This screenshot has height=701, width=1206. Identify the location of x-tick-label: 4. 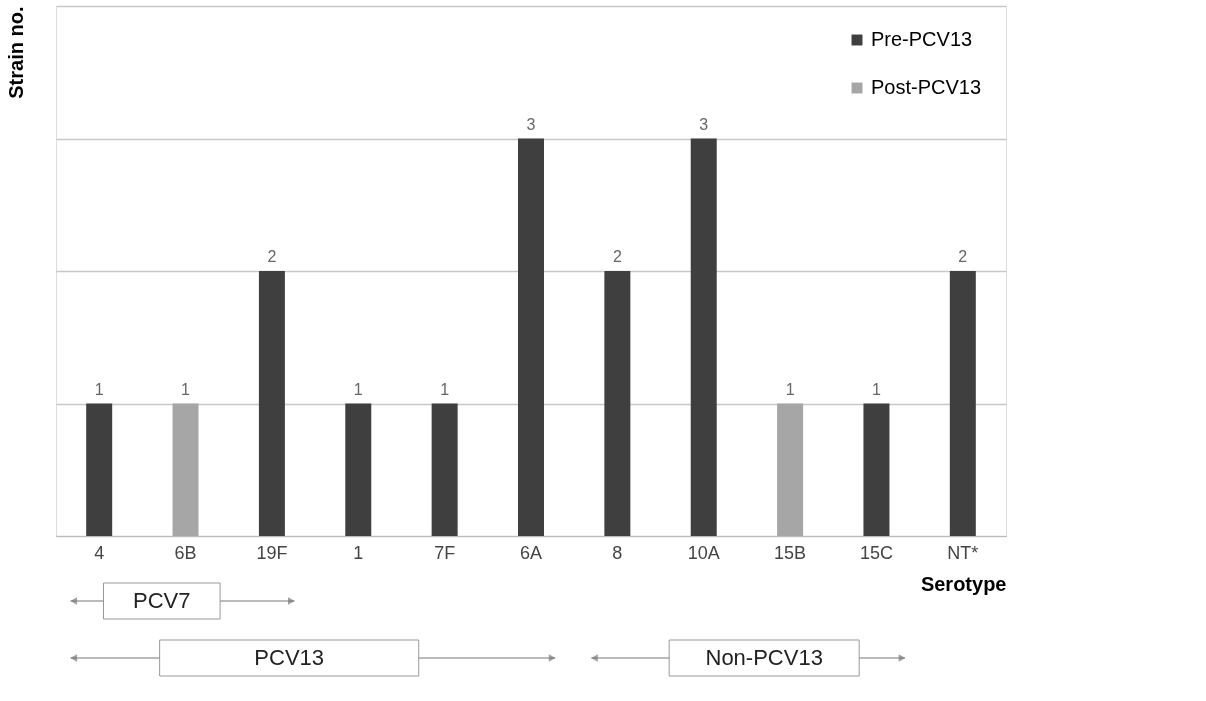
(99, 552).